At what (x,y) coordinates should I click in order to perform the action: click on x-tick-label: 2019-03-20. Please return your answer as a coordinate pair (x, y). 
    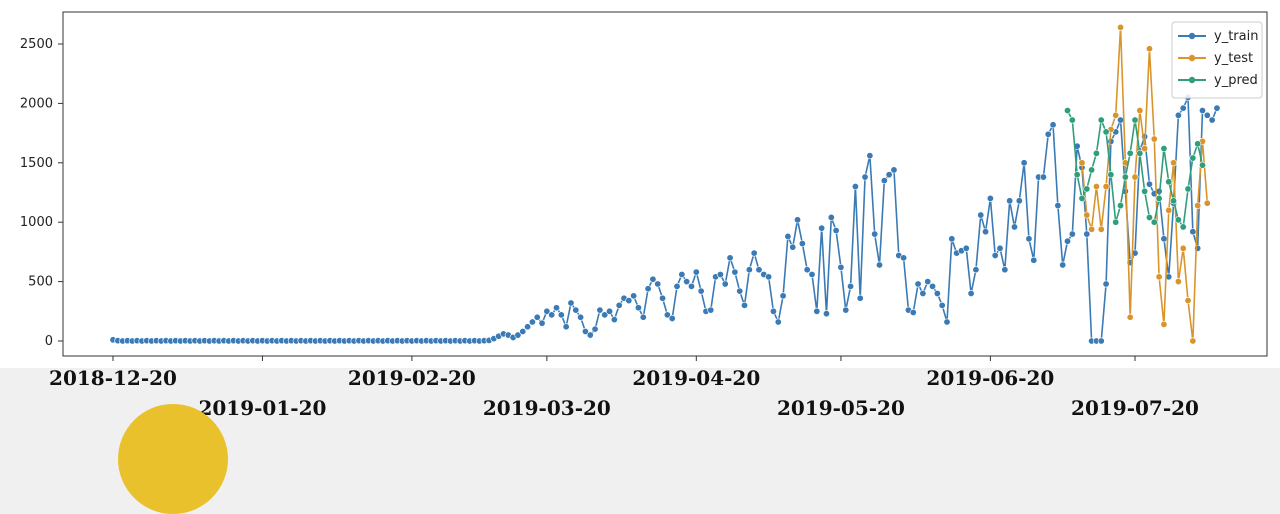
    Looking at the image, I should click on (546, 408).